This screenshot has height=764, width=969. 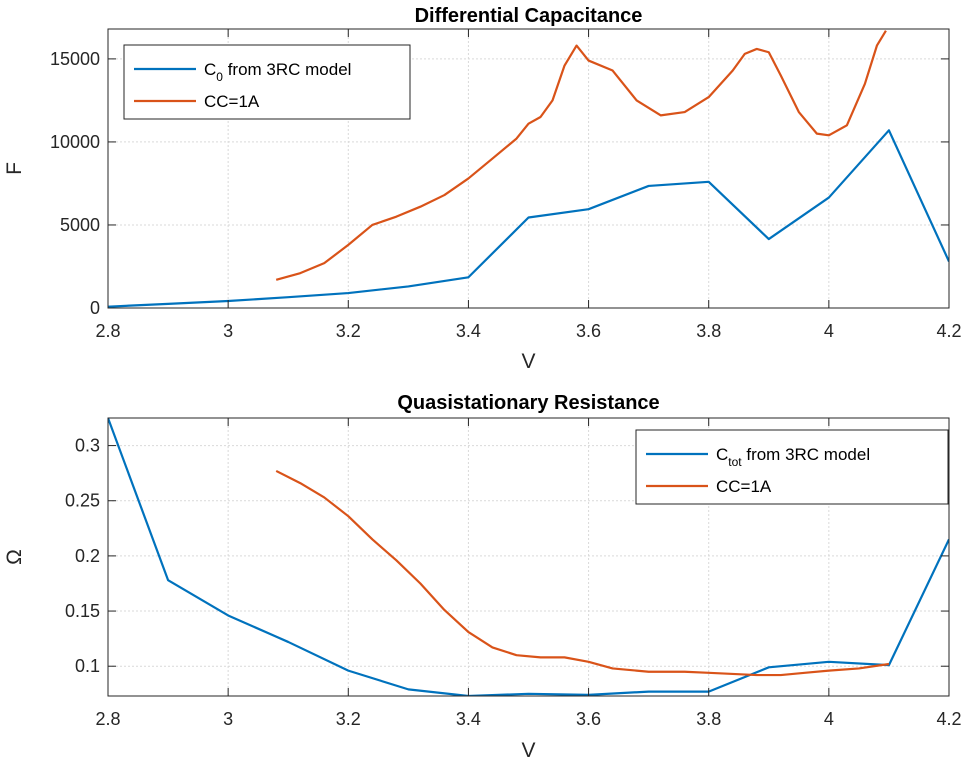 What do you see at coordinates (529, 16) in the screenshot?
I see `chart-title: Differential Capacitance` at bounding box center [529, 16].